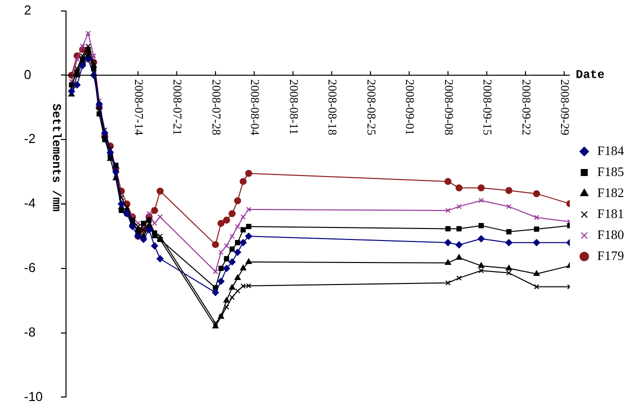 This screenshot has height=408, width=638. I want to click on x-tick-label: 2008-09-01, so click(410, 107).